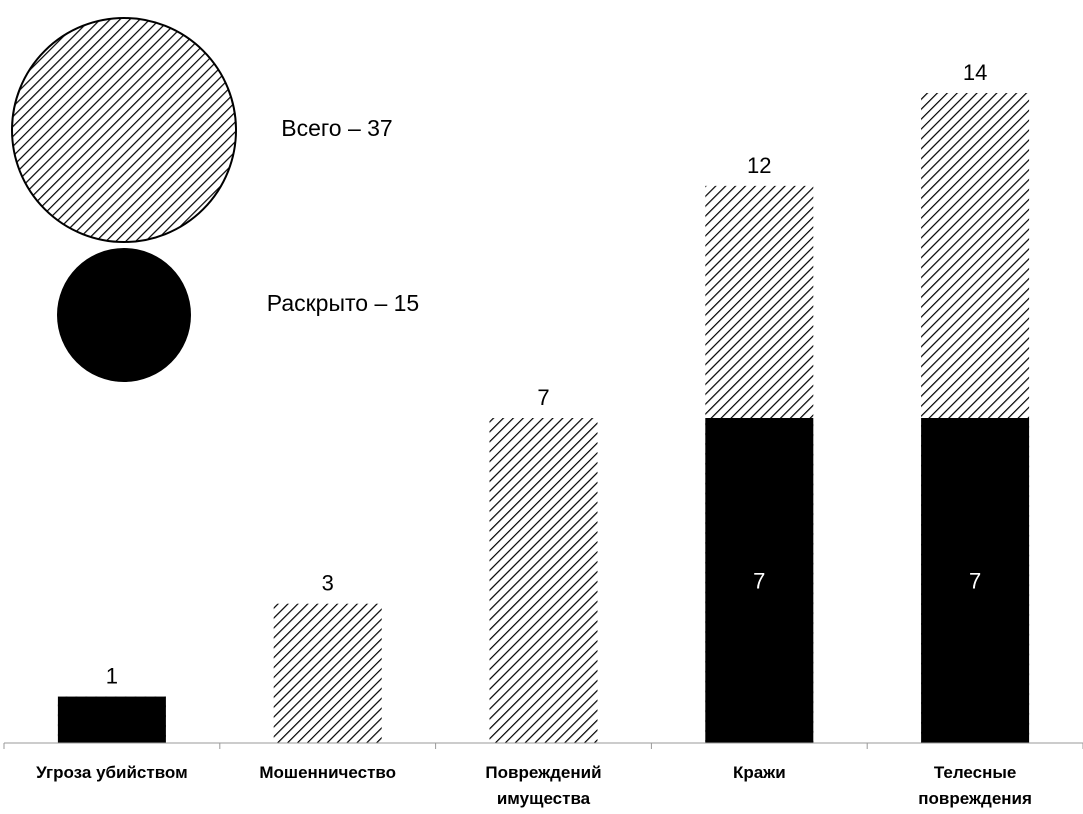  I want to click on x-tick-label: Телесные, so click(975, 772).